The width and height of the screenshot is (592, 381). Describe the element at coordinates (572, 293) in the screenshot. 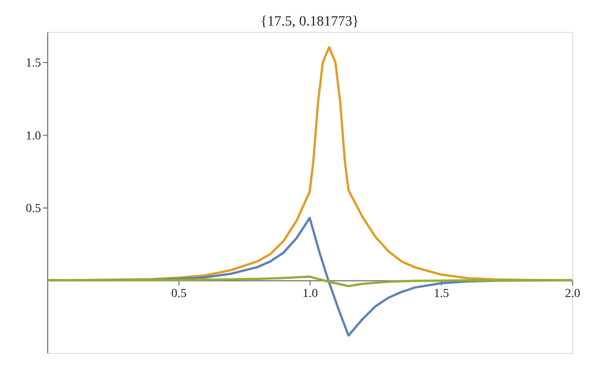

I see `x-tick-label: 2.0` at that location.